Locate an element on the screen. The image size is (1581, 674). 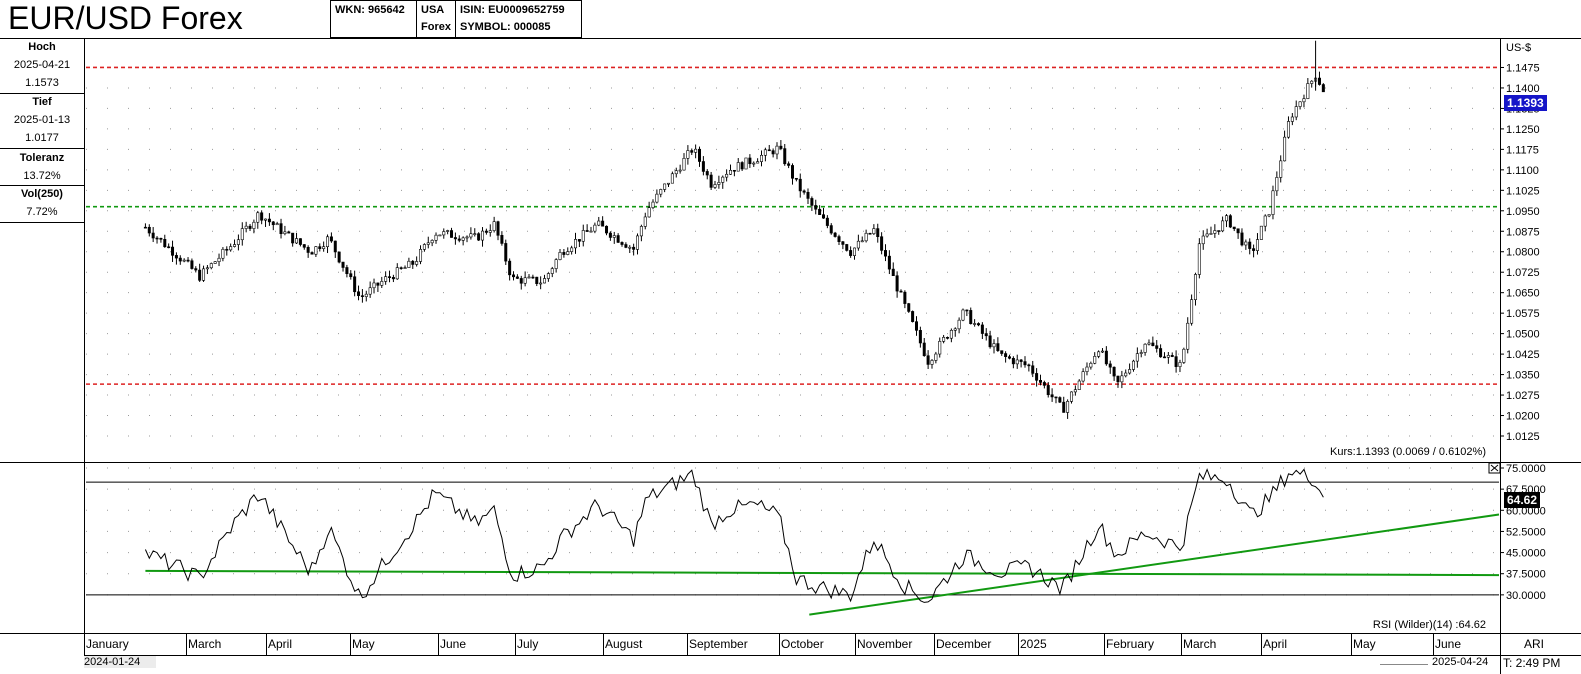
scrollbar-thumb is located at coordinates (1404, 664).